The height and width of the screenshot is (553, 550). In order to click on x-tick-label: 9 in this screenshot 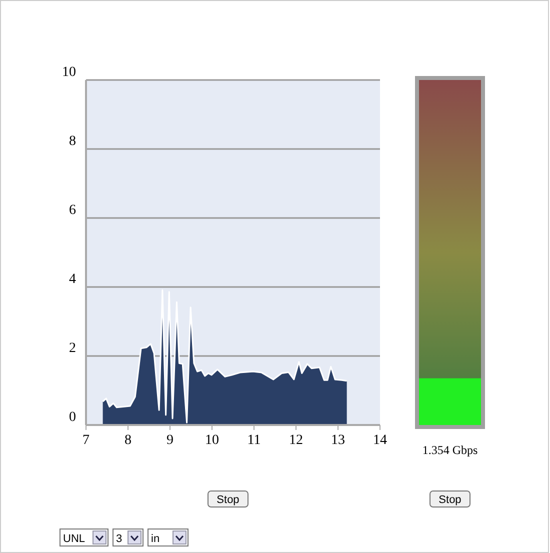, I will do `click(170, 440)`.